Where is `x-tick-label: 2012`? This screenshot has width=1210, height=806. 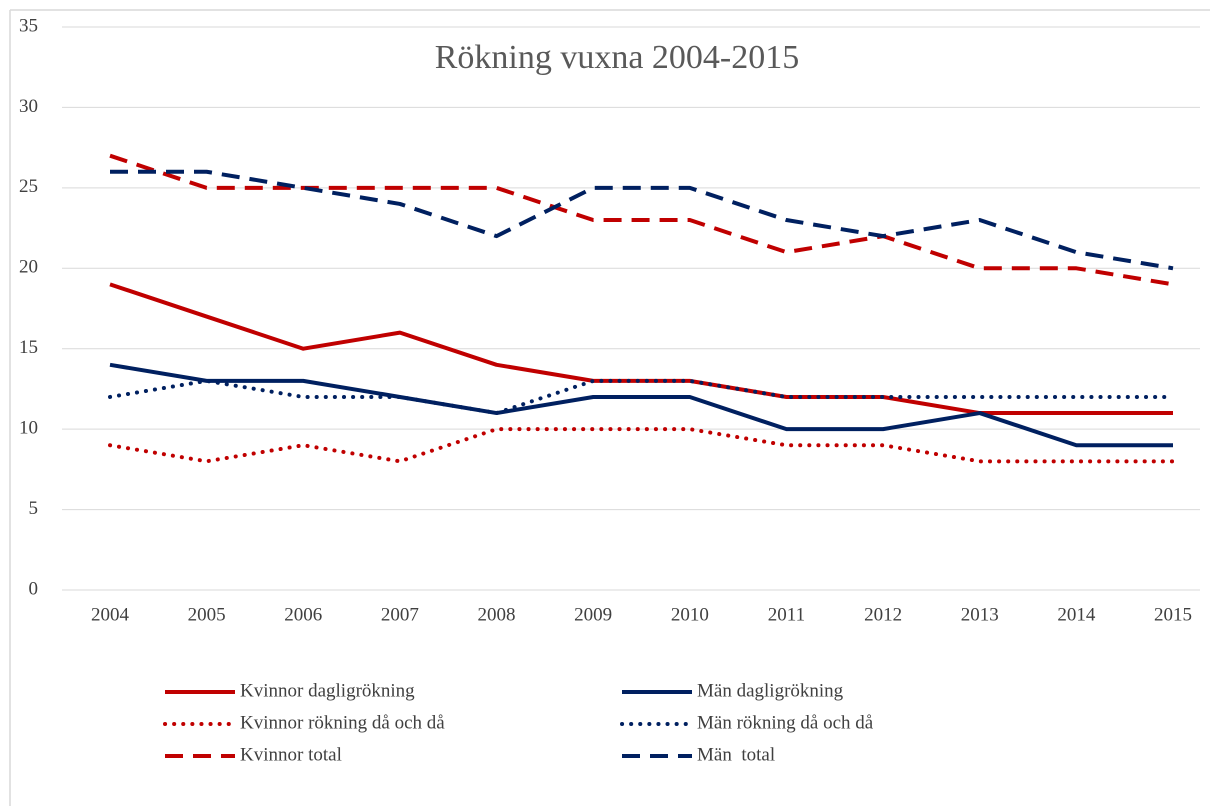
x-tick-label: 2012 is located at coordinates (883, 614).